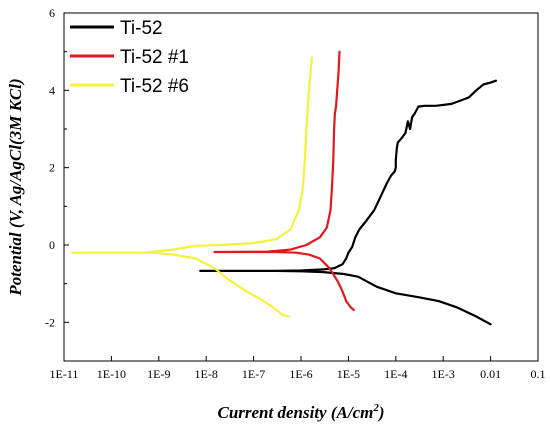  What do you see at coordinates (64, 374) in the screenshot?
I see `x-tick-label: 1E-11` at bounding box center [64, 374].